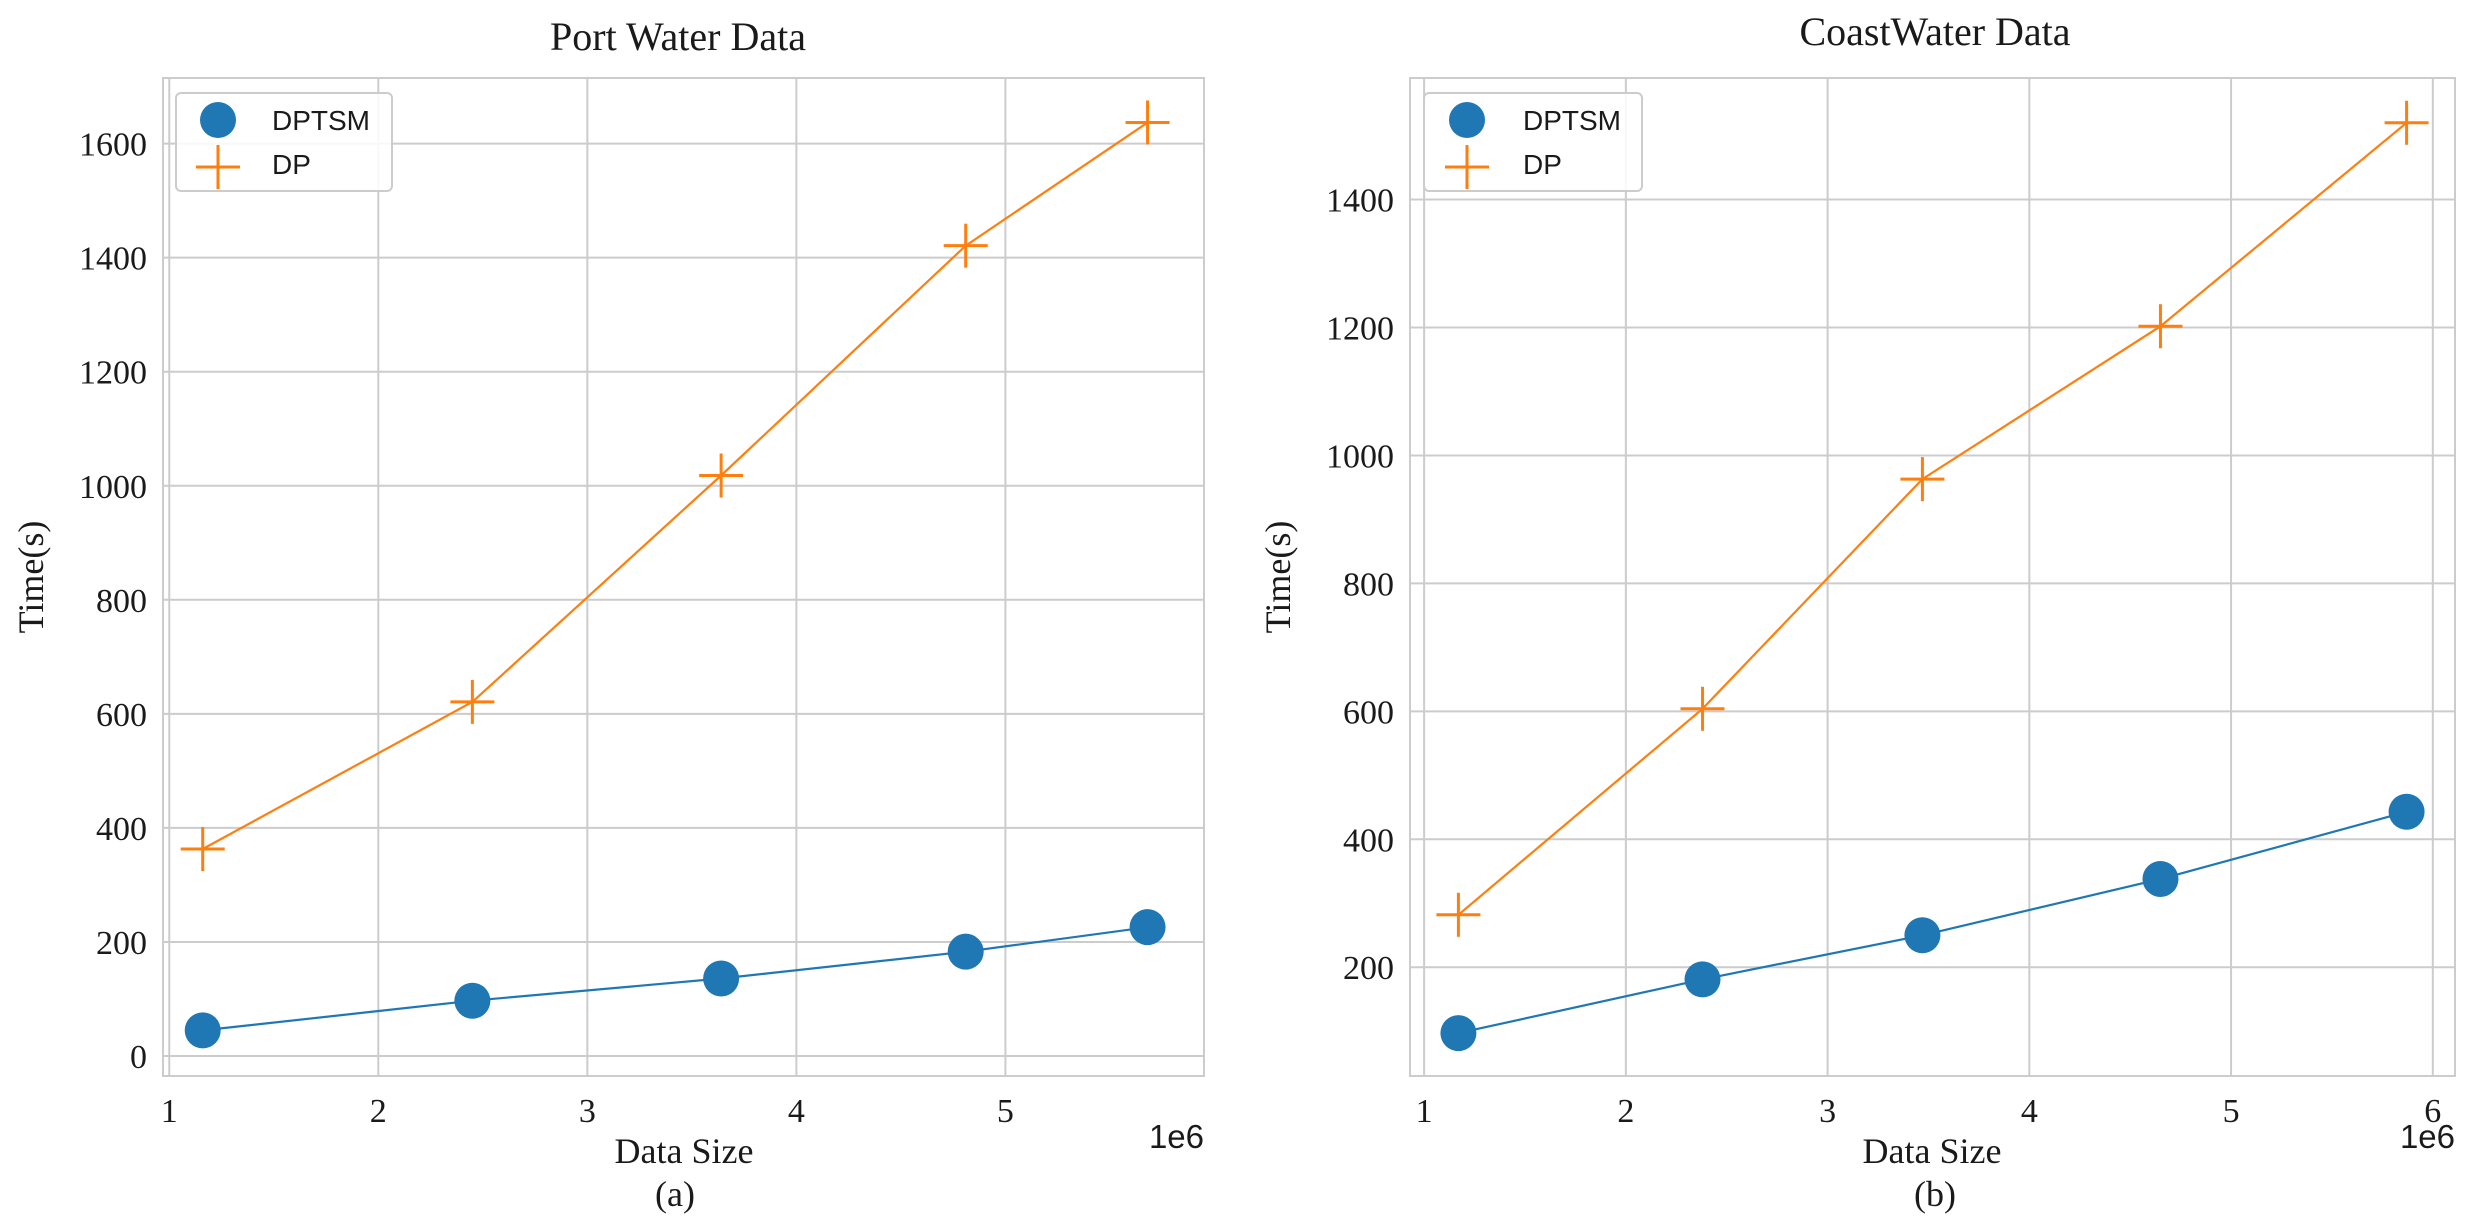 This screenshot has height=1230, width=2471. What do you see at coordinates (2432, 1111) in the screenshot?
I see `x-tick-label: 6` at bounding box center [2432, 1111].